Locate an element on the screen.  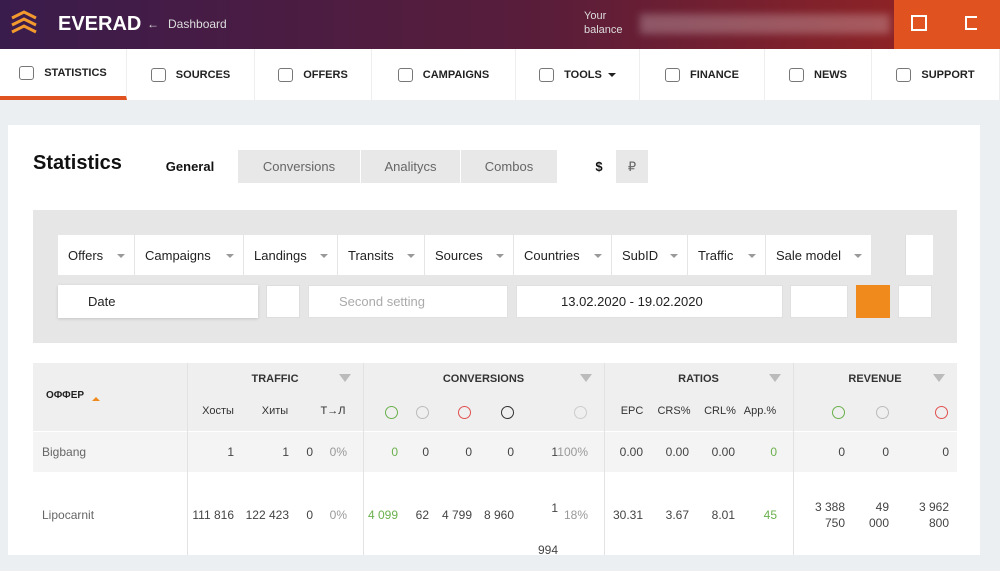
column-header: App.% is located at coordinates (760, 411).